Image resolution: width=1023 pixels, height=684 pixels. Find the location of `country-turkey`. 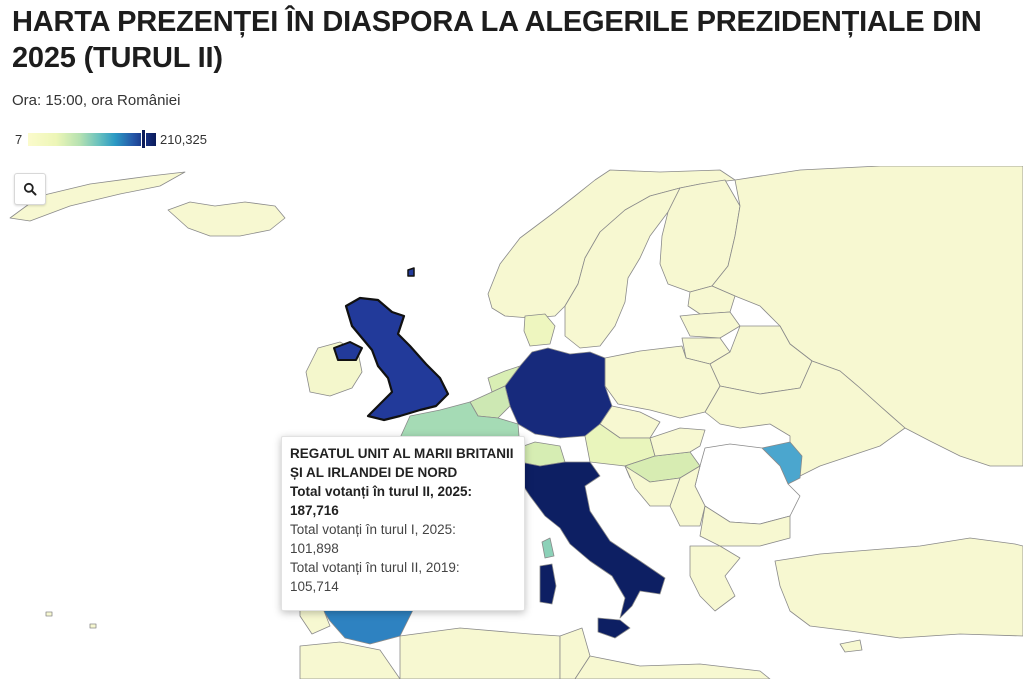

country-turkey is located at coordinates (898, 588).